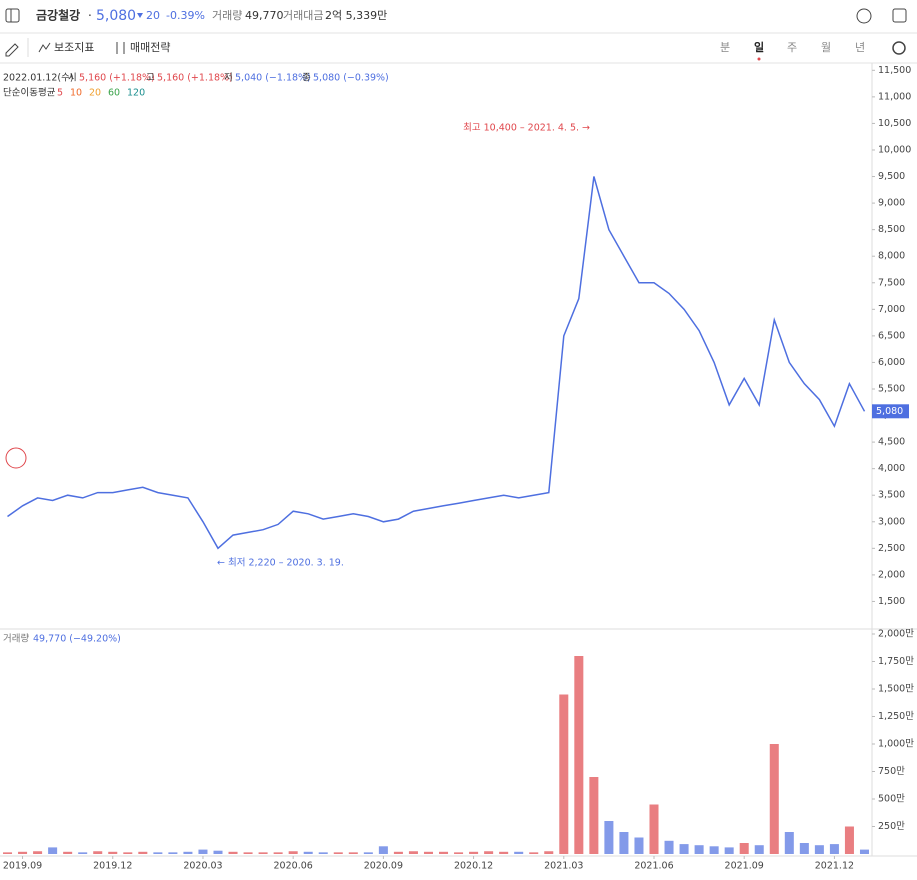 The image size is (917, 880). What do you see at coordinates (72, 78) in the screenshot?
I see `info-label: 시` at bounding box center [72, 78].